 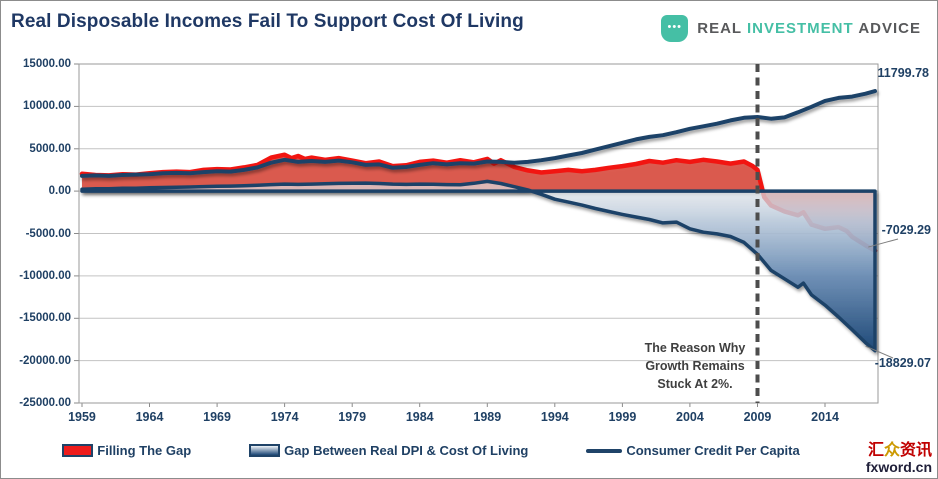 What do you see at coordinates (82, 417) in the screenshot?
I see `x-tick-label: 1959` at bounding box center [82, 417].